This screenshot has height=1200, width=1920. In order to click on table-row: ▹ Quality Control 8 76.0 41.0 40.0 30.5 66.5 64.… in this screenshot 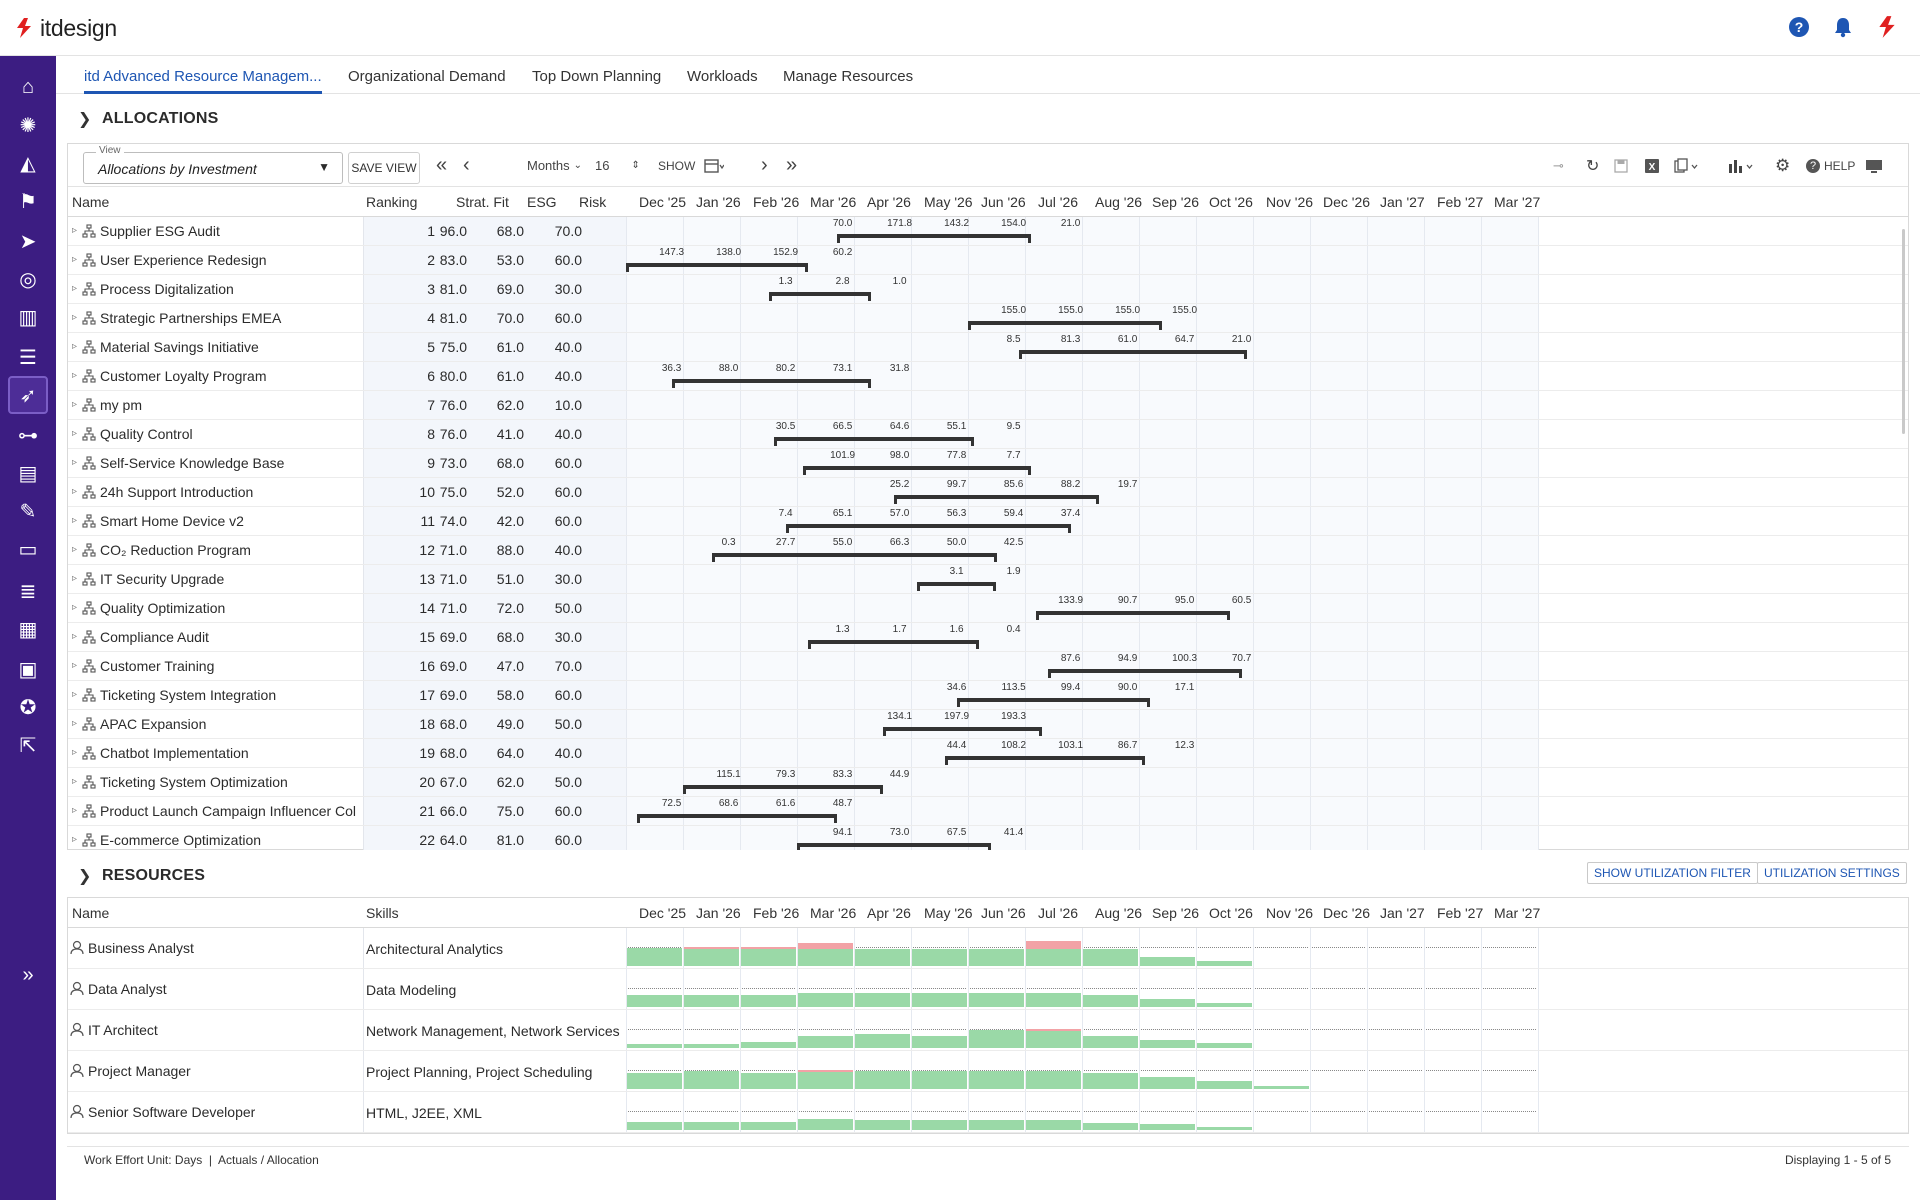, I will do `click(988, 434)`.